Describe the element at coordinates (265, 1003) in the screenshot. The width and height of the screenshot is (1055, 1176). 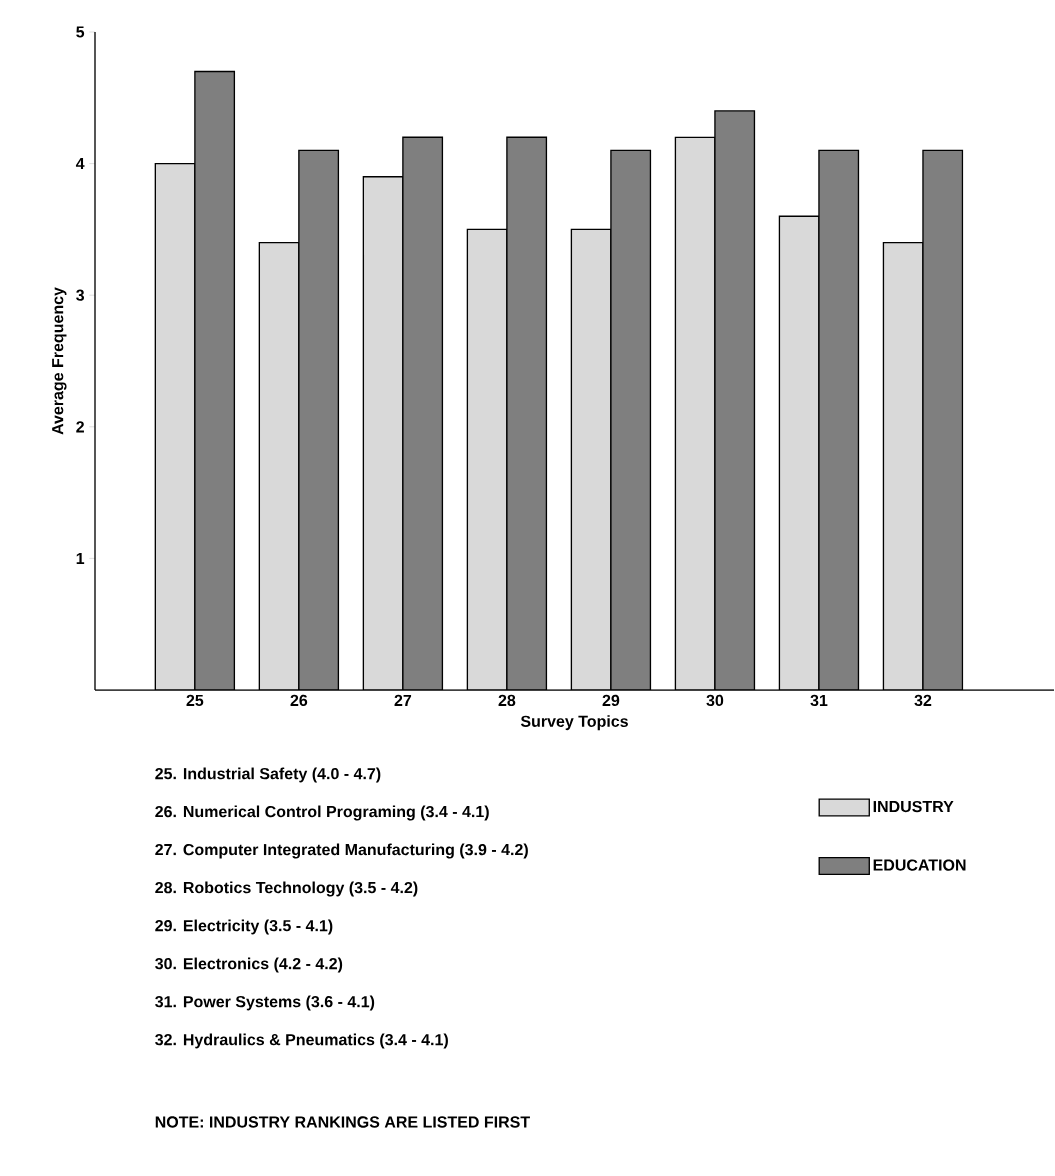
I see `text: 31. Power Systems (3.6 - 4.1)` at that location.